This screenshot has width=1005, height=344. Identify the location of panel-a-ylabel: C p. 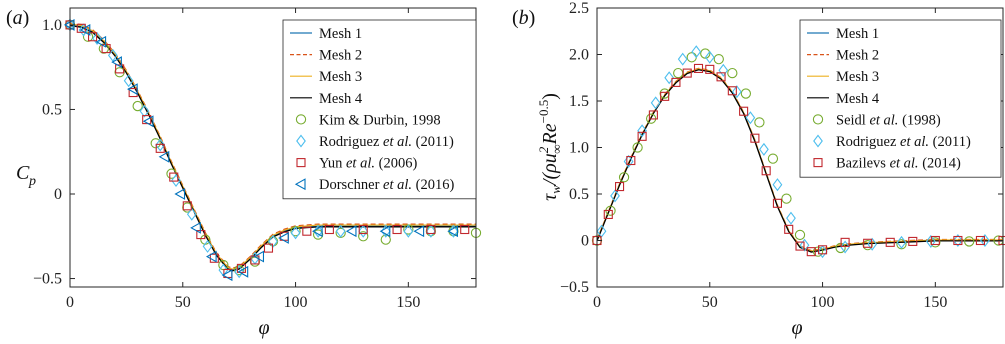
(26, 175).